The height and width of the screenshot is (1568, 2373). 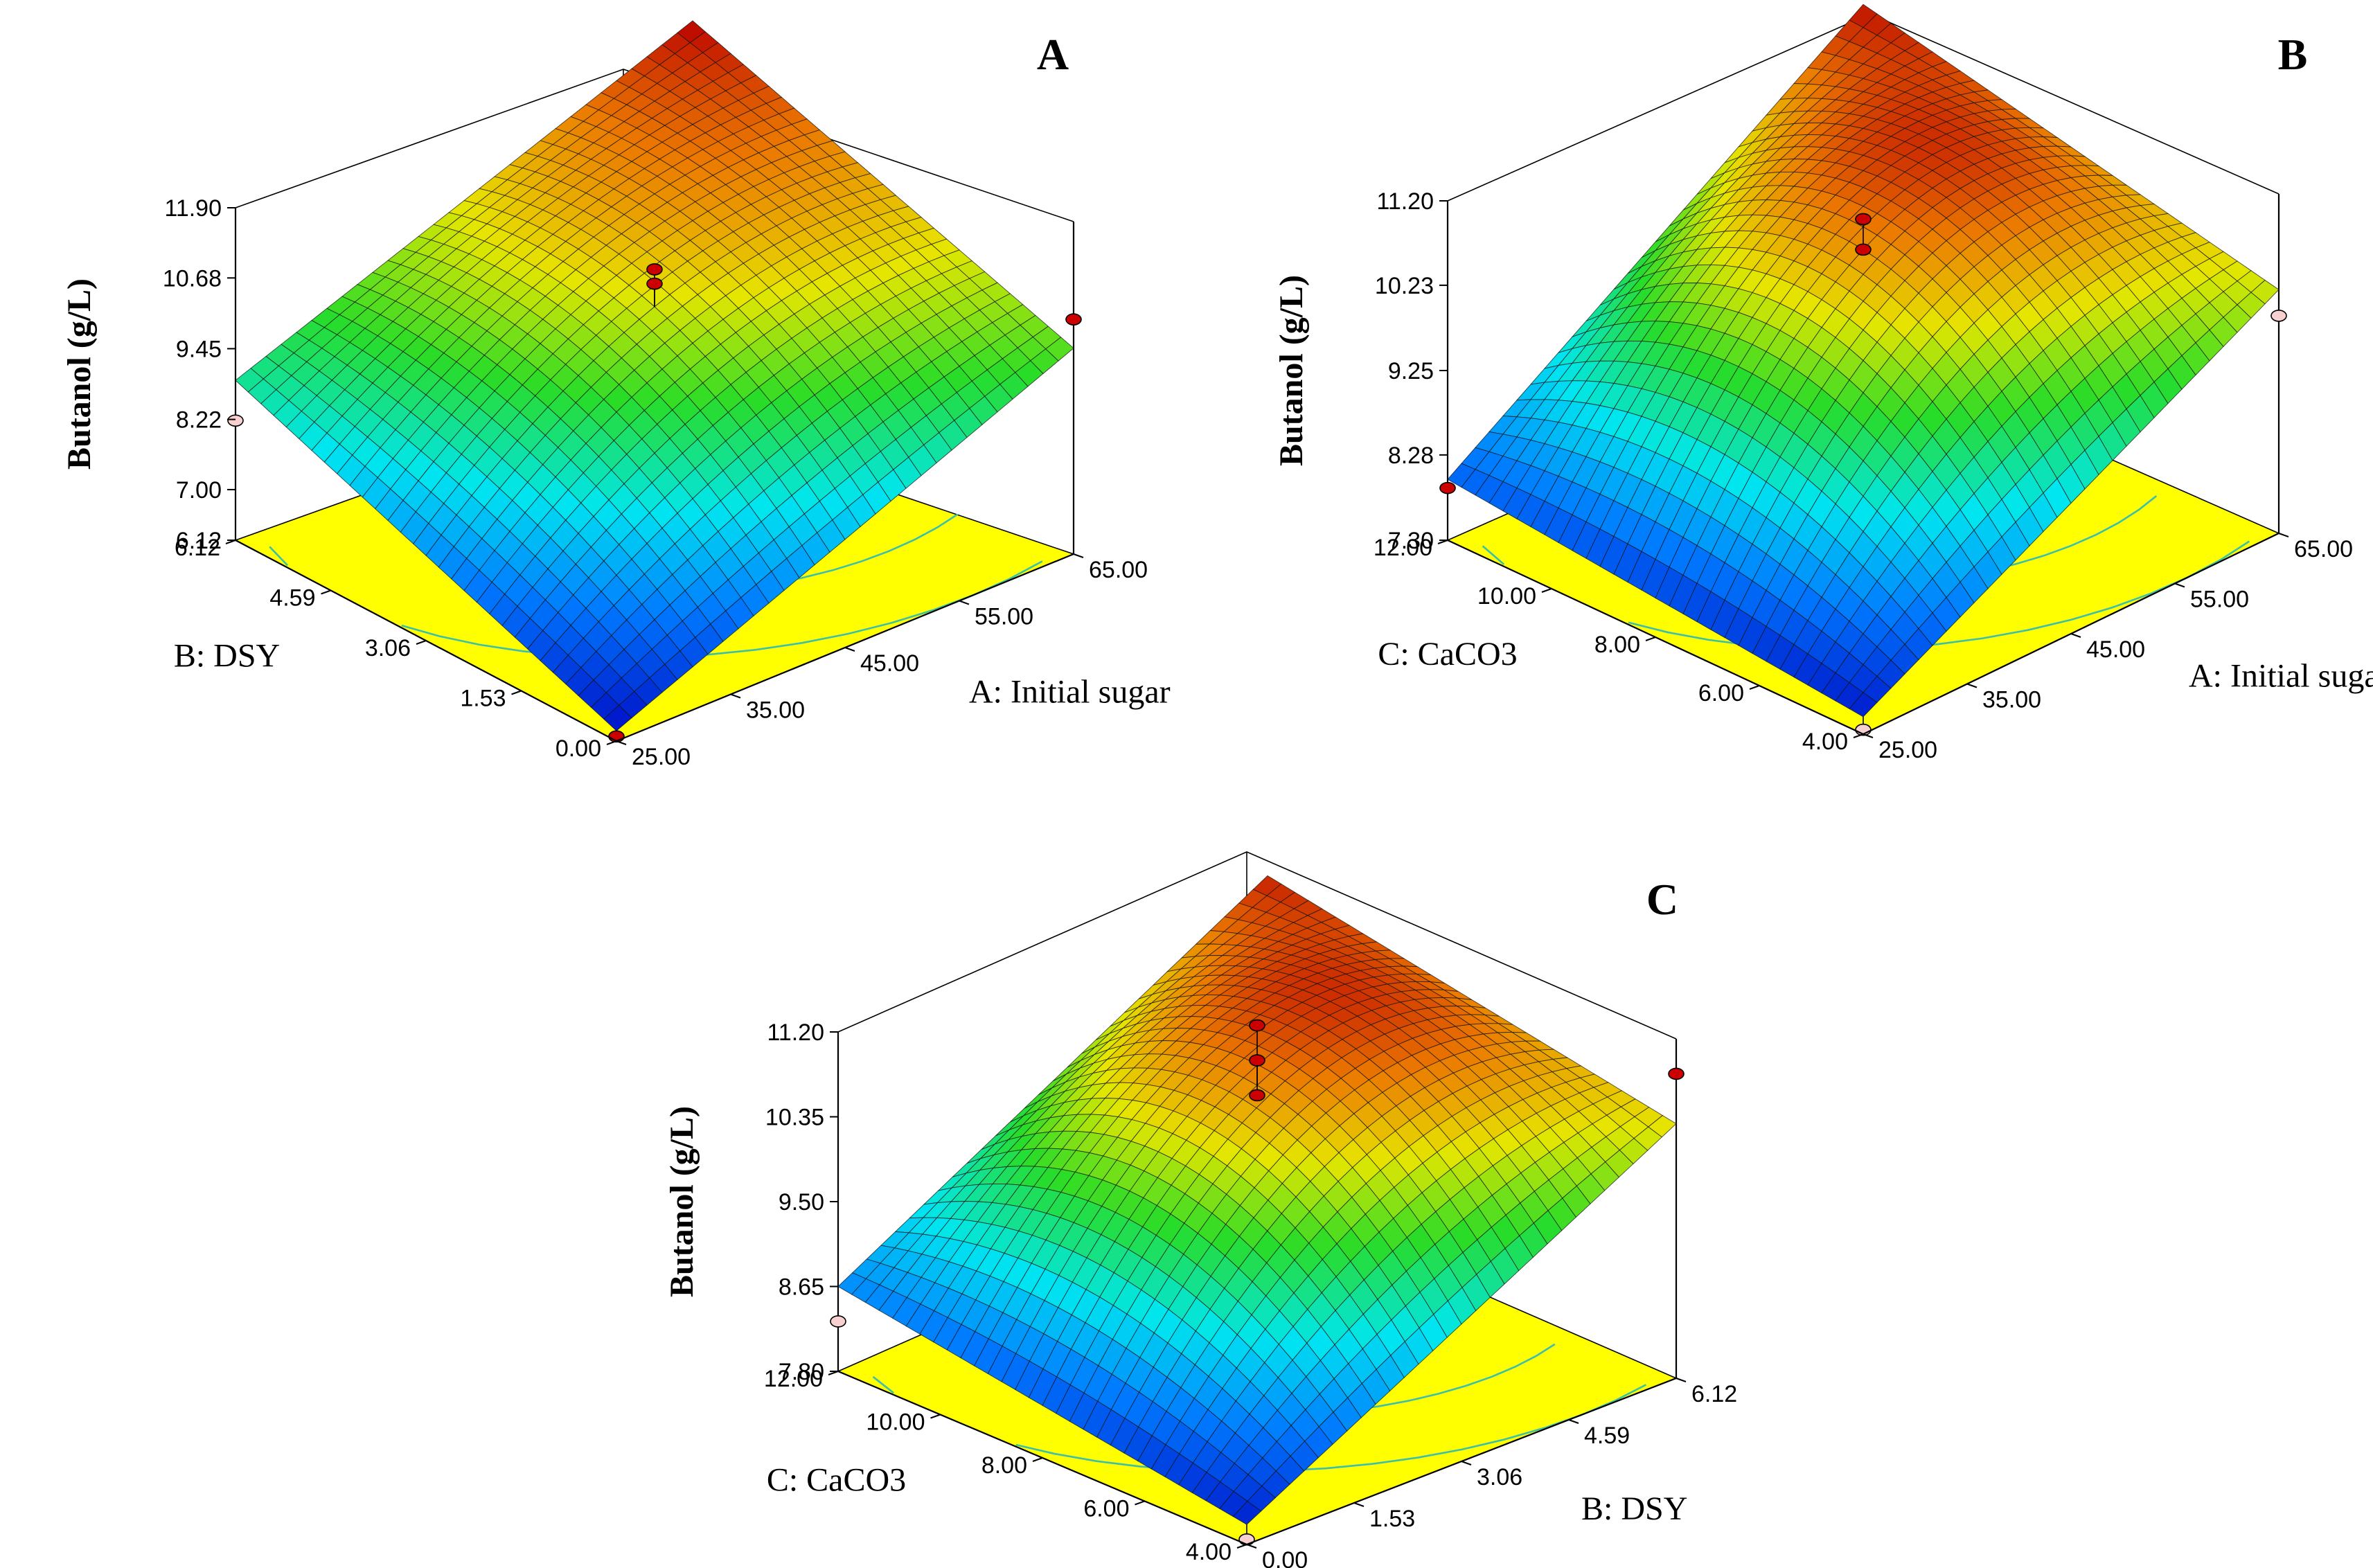 What do you see at coordinates (227, 657) in the screenshot?
I see `y-axis-title: B: DSY` at bounding box center [227, 657].